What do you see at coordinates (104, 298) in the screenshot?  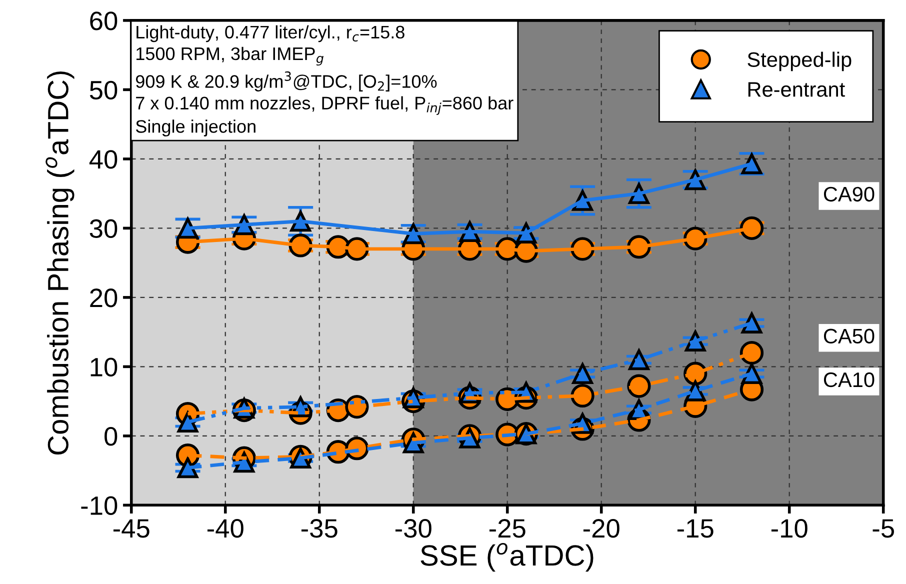 I see `y-tick-label: 20` at bounding box center [104, 298].